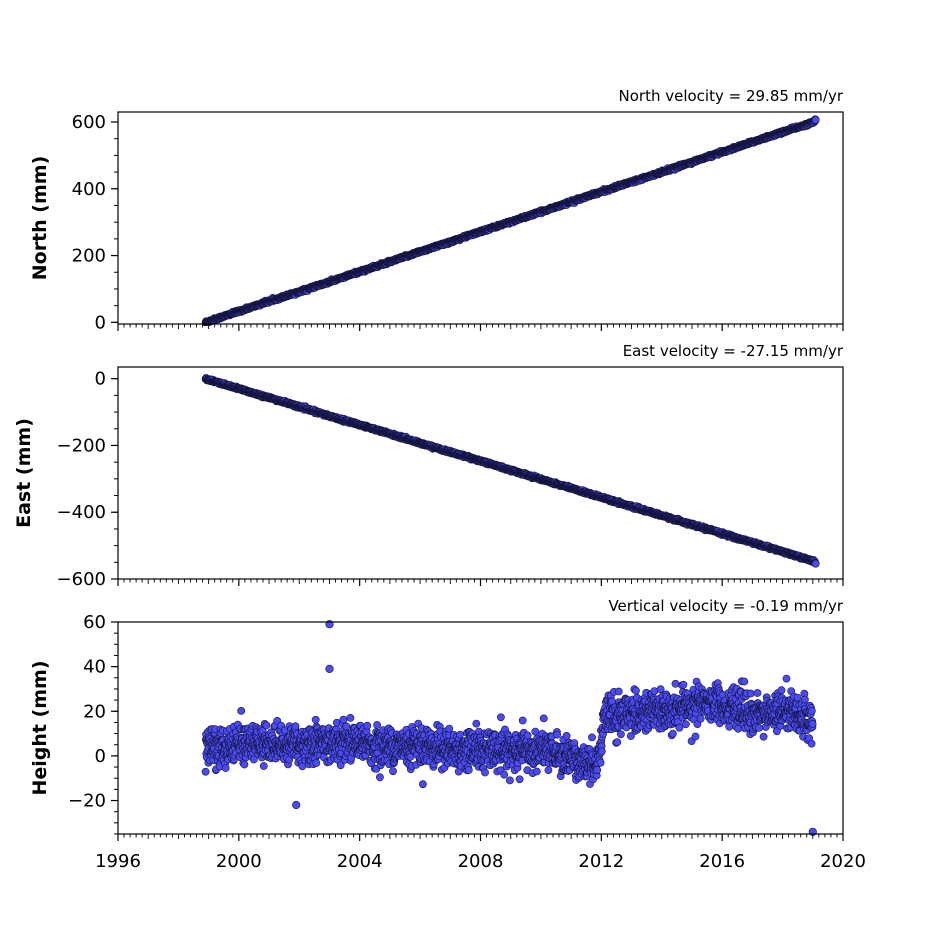  Describe the element at coordinates (24, 473) in the screenshot. I see `y-axis-title: East (mm)` at that location.